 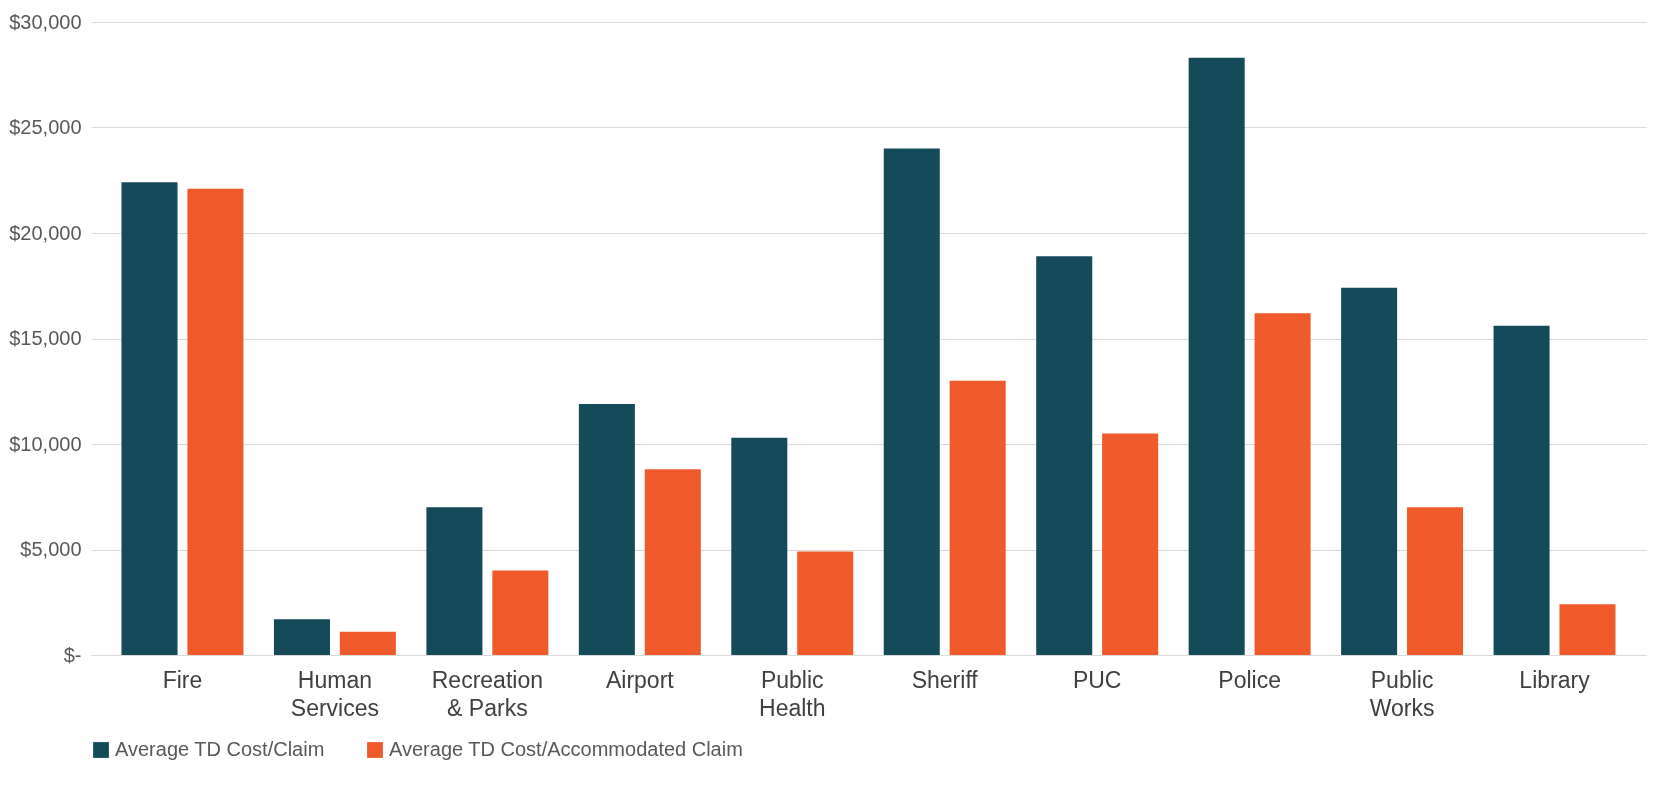 What do you see at coordinates (51, 549) in the screenshot?
I see `y-tick-label: $5,000` at bounding box center [51, 549].